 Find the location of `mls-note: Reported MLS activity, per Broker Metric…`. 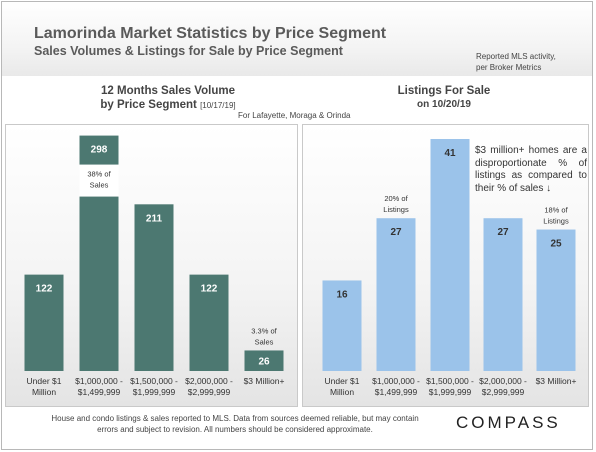

mls-note: Reported MLS activity, per Broker Metric… is located at coordinates (516, 62).